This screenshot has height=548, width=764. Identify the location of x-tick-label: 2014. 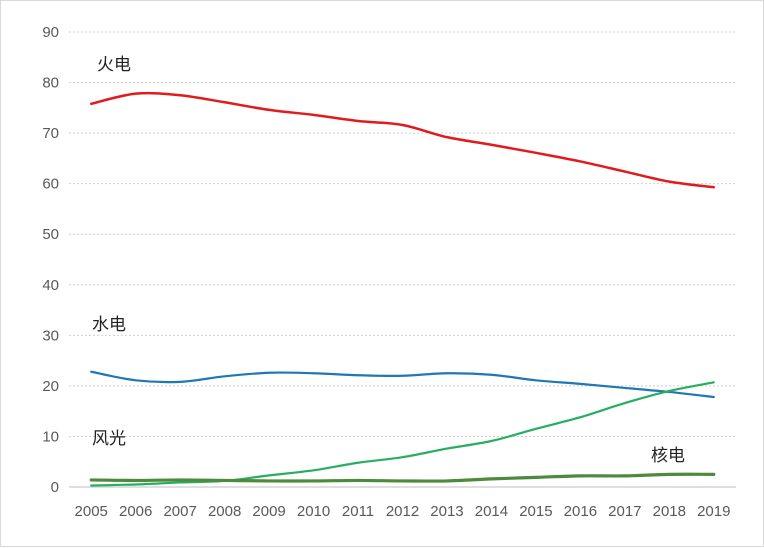
(491, 511).